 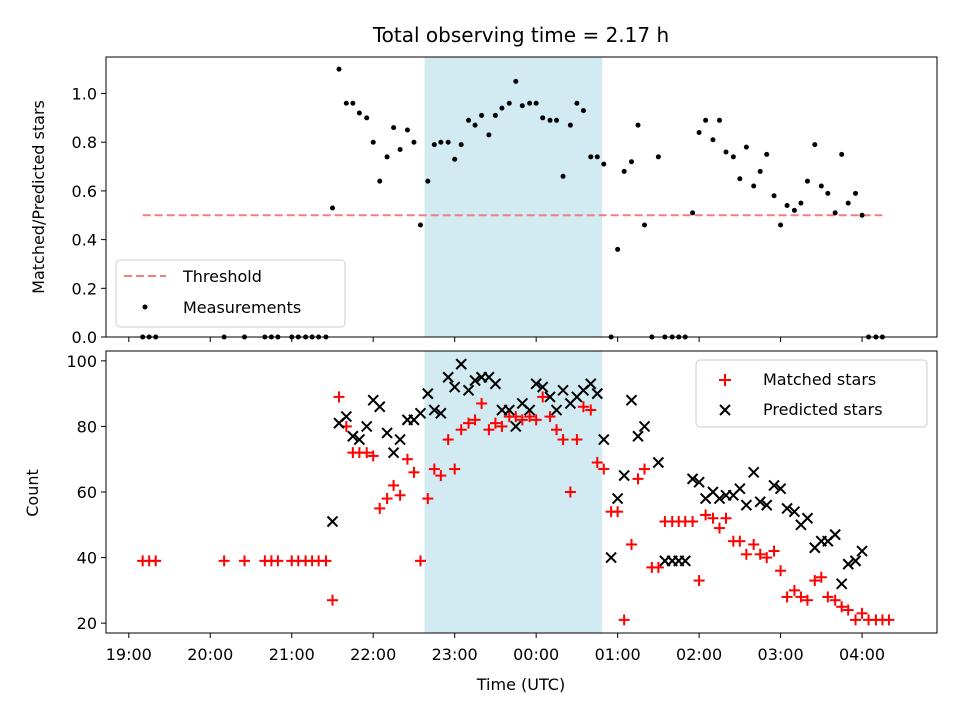 I want to click on legend-measurements-marker, so click(x=145, y=307).